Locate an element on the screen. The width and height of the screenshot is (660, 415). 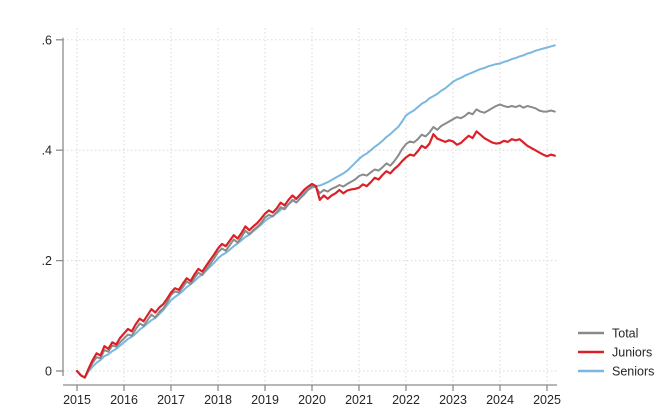
y-axis-tick-label: .4 is located at coordinates (47, 151).